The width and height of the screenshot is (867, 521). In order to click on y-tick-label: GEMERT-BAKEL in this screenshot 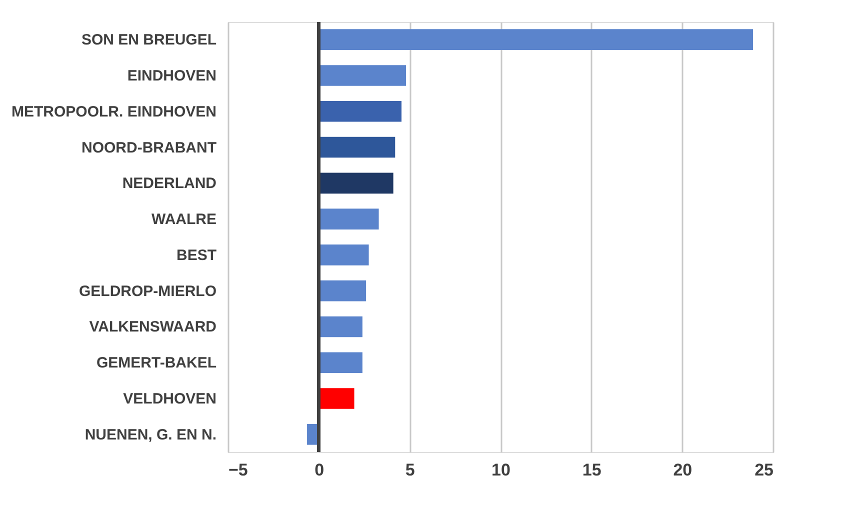, I will do `click(156, 363)`.